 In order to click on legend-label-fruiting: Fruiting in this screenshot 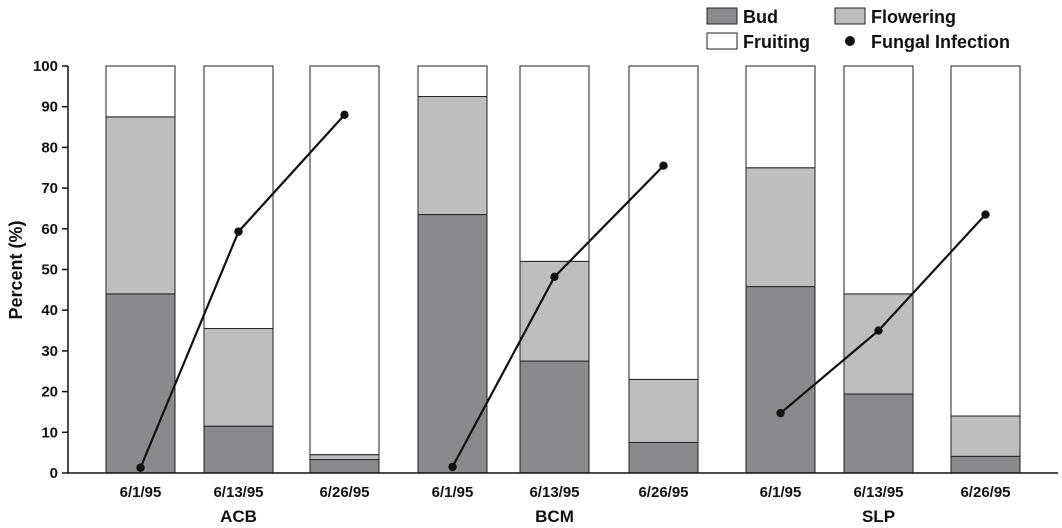, I will do `click(776, 42)`.